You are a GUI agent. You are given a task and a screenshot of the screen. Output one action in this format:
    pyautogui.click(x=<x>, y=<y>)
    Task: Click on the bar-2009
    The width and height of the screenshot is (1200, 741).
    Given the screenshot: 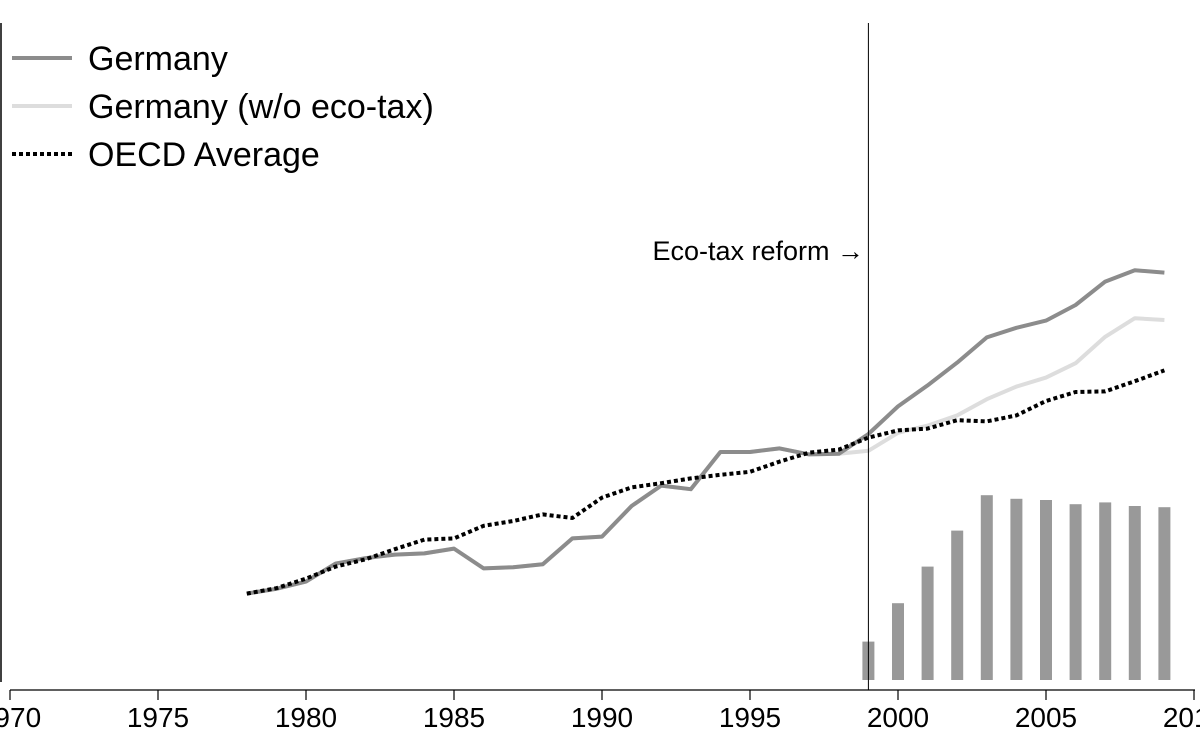 What is the action you would take?
    pyautogui.click(x=1164, y=593)
    